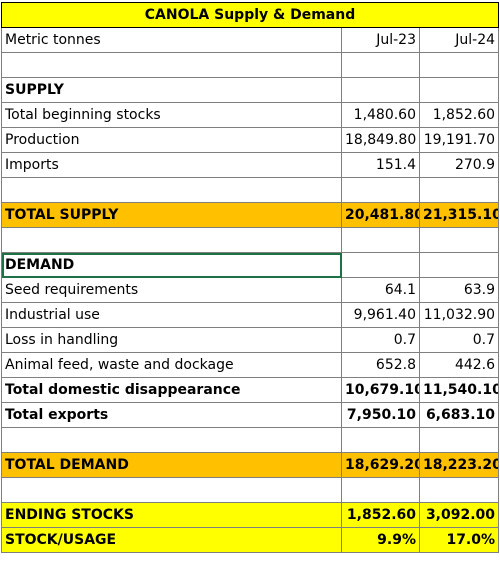 This screenshot has height=563, width=500. I want to click on cell: 11,032.90, so click(459, 315).